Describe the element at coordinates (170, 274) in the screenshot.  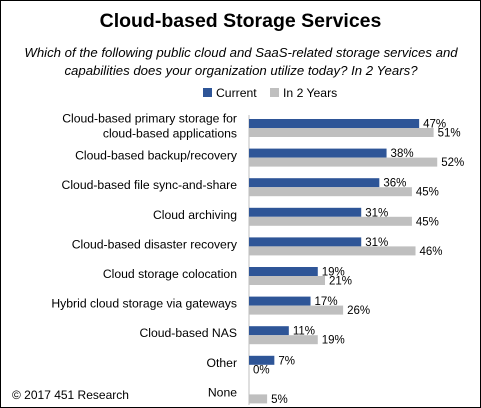
I see `category-label: Cloud storage colocation` at that location.